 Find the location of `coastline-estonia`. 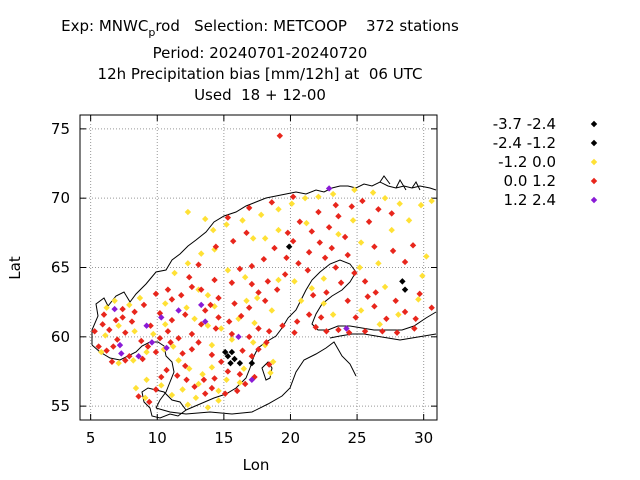

coastline-estonia is located at coordinates (383, 337).